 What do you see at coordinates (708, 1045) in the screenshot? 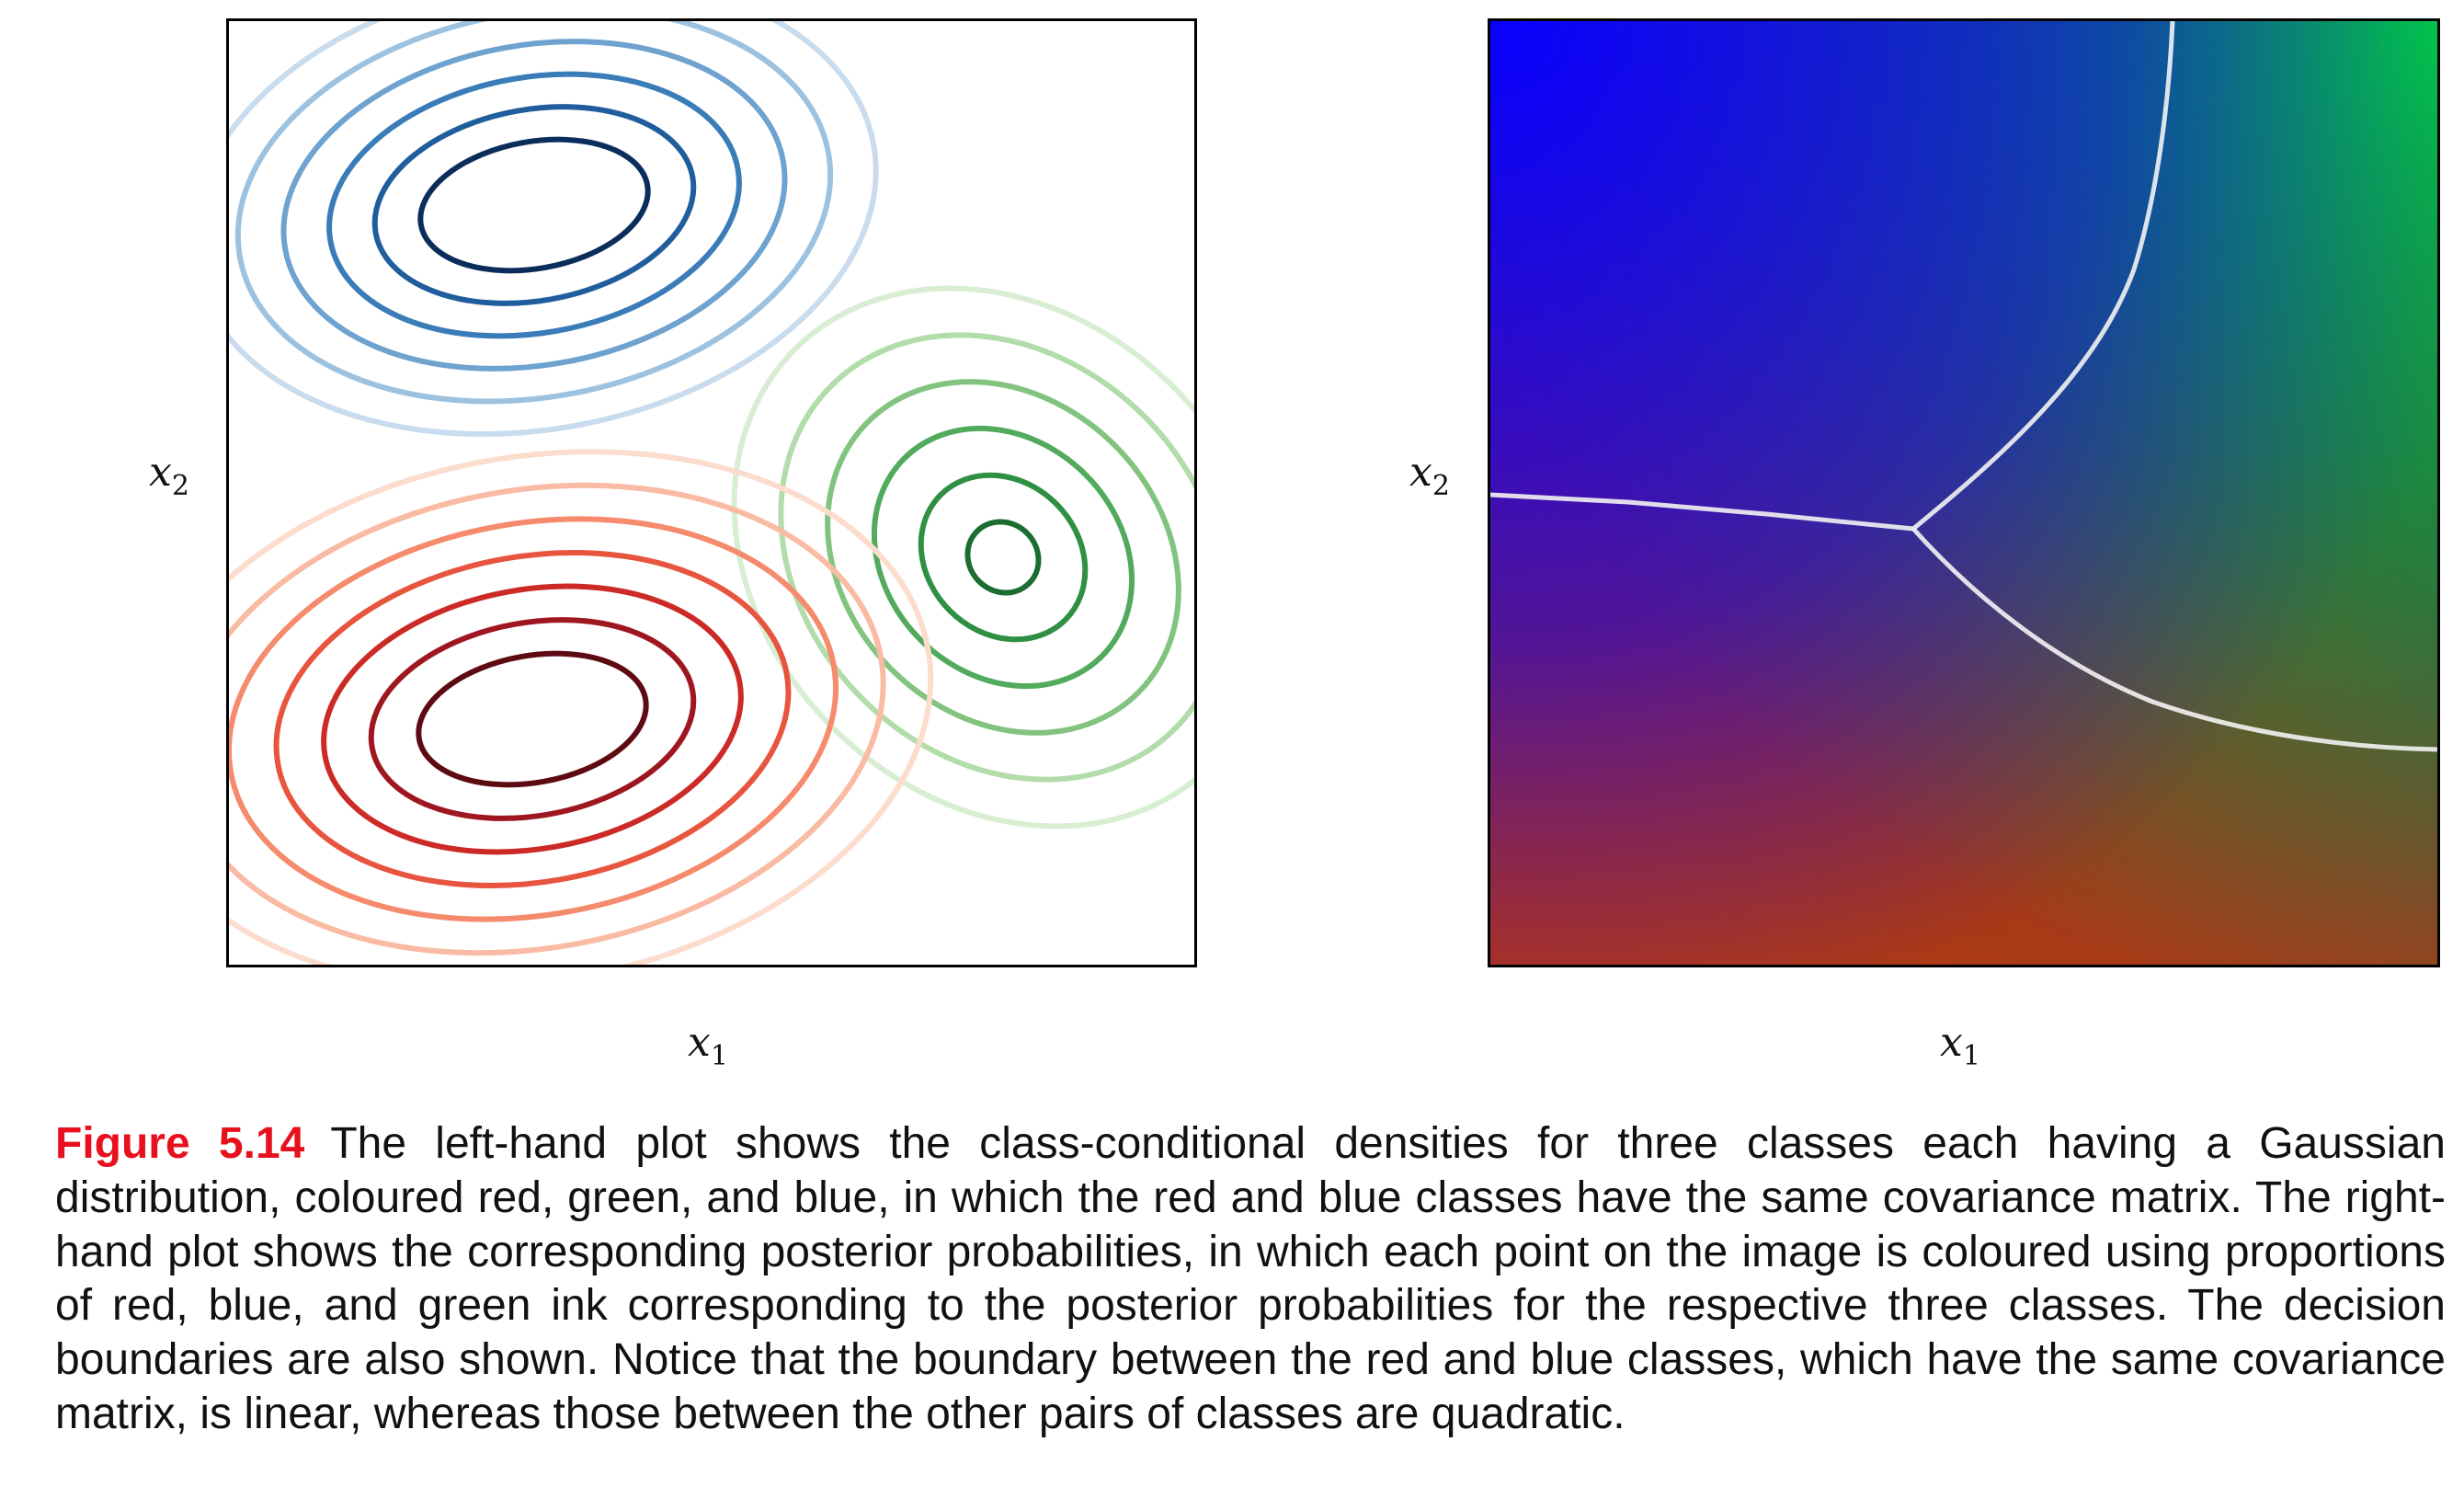
I see `left-x-axis-label: x1` at bounding box center [708, 1045].